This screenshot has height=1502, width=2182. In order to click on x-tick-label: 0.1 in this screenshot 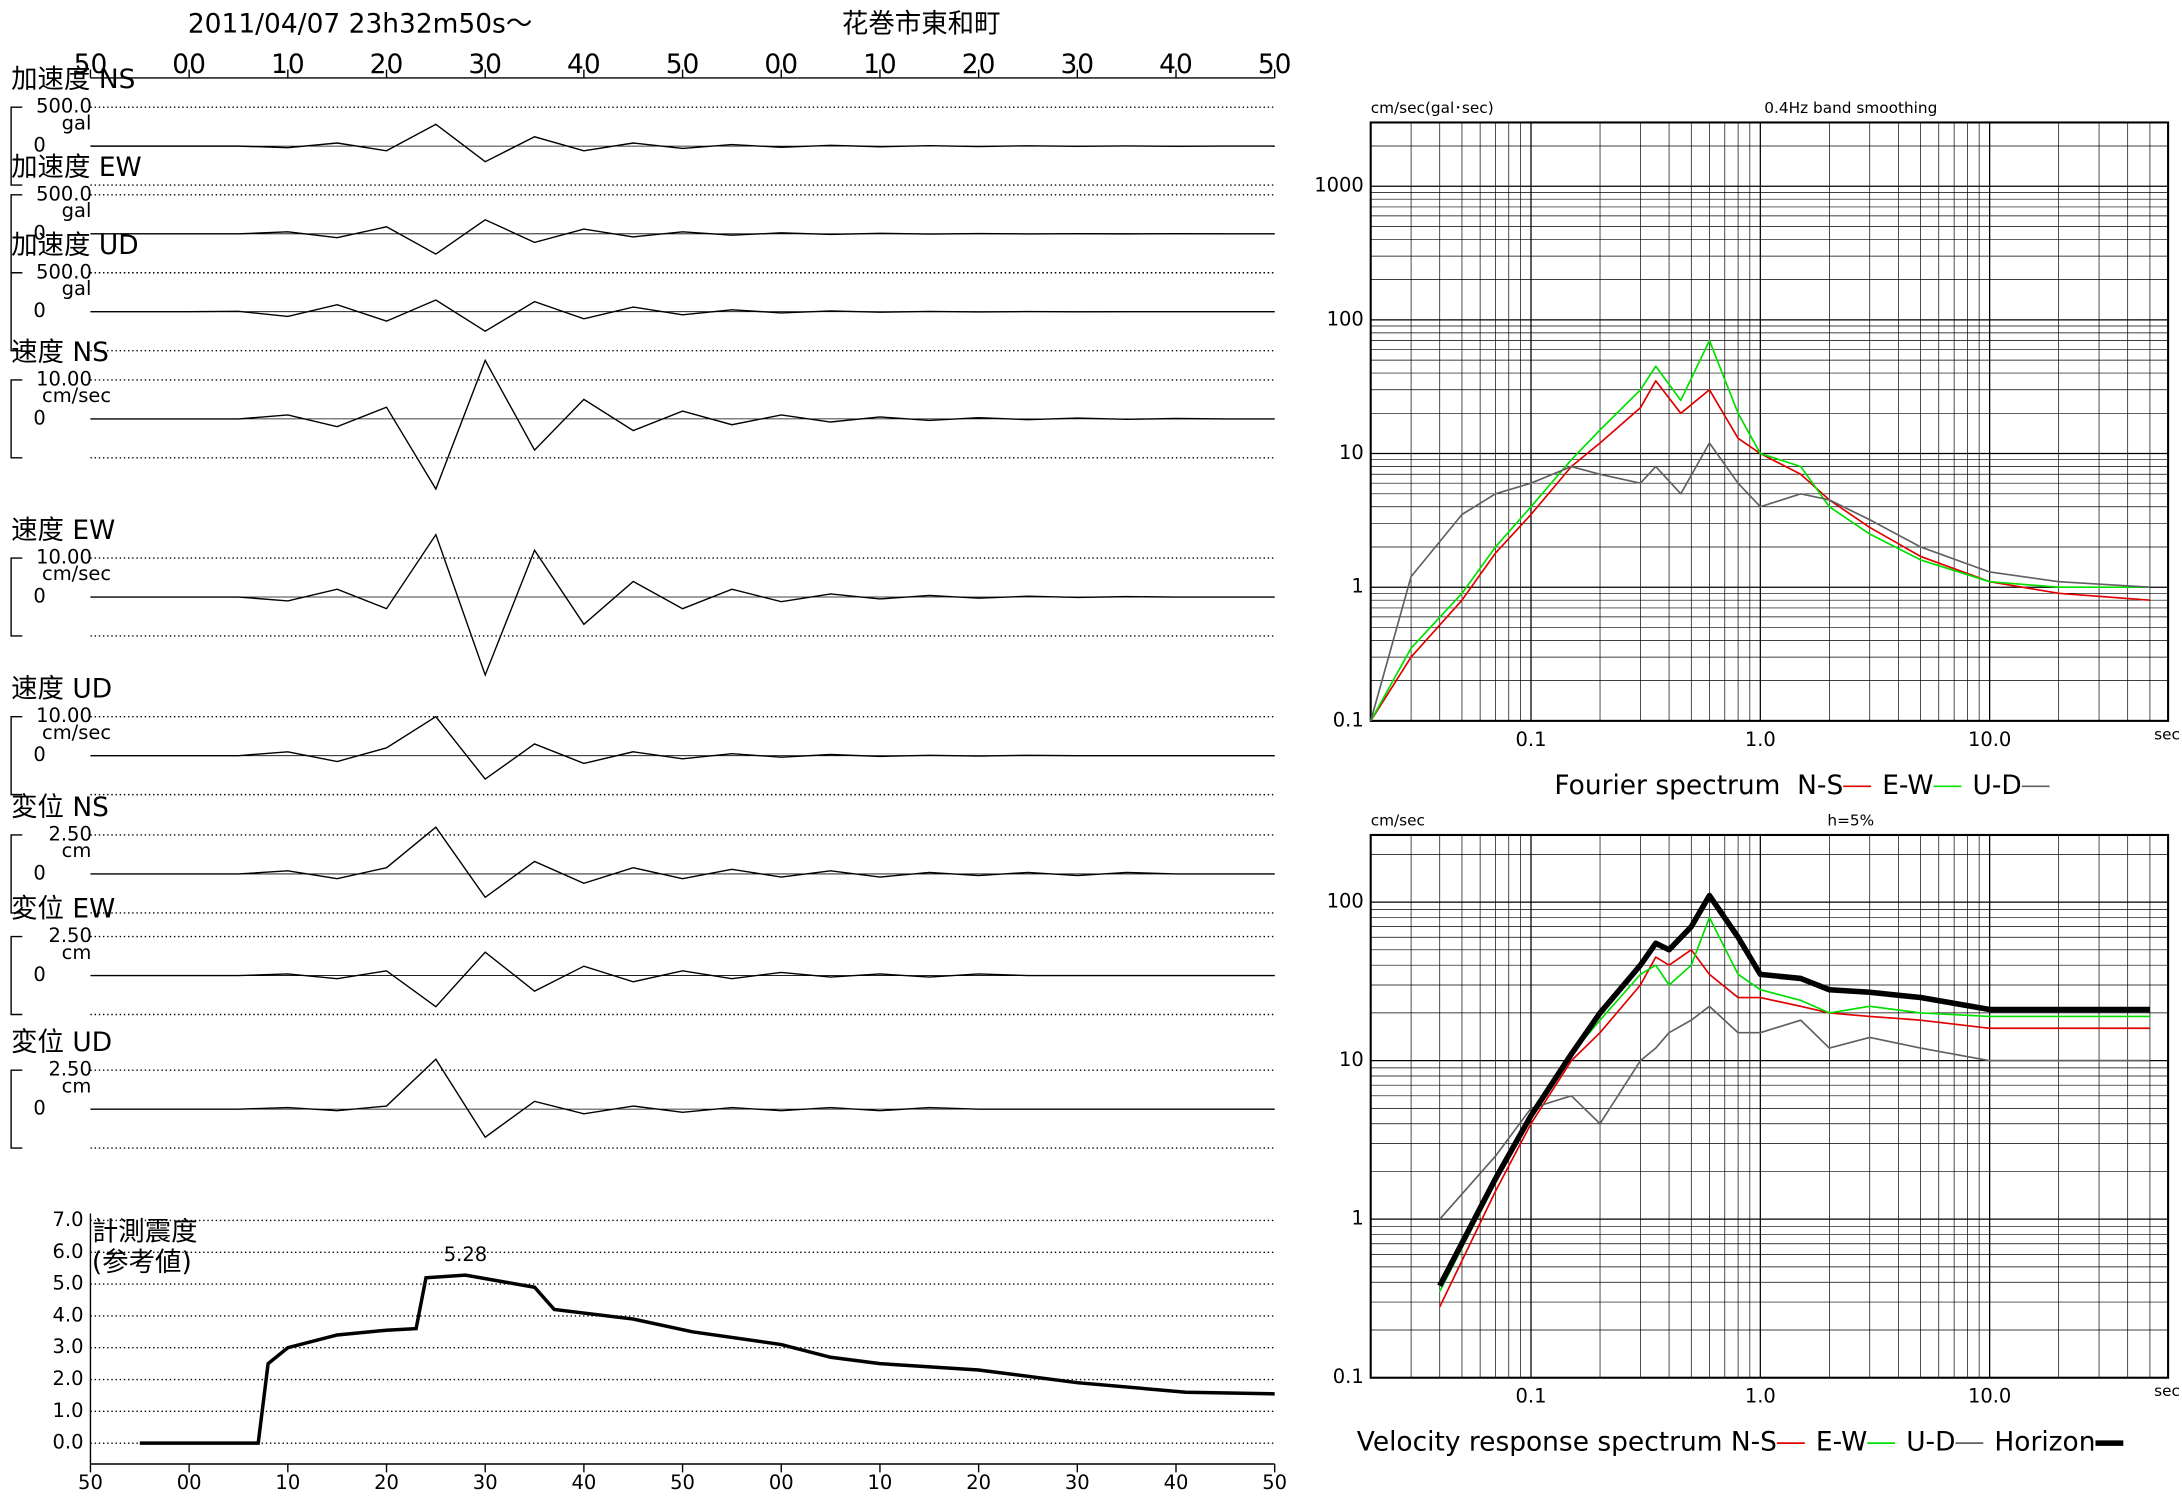, I will do `click(1531, 739)`.